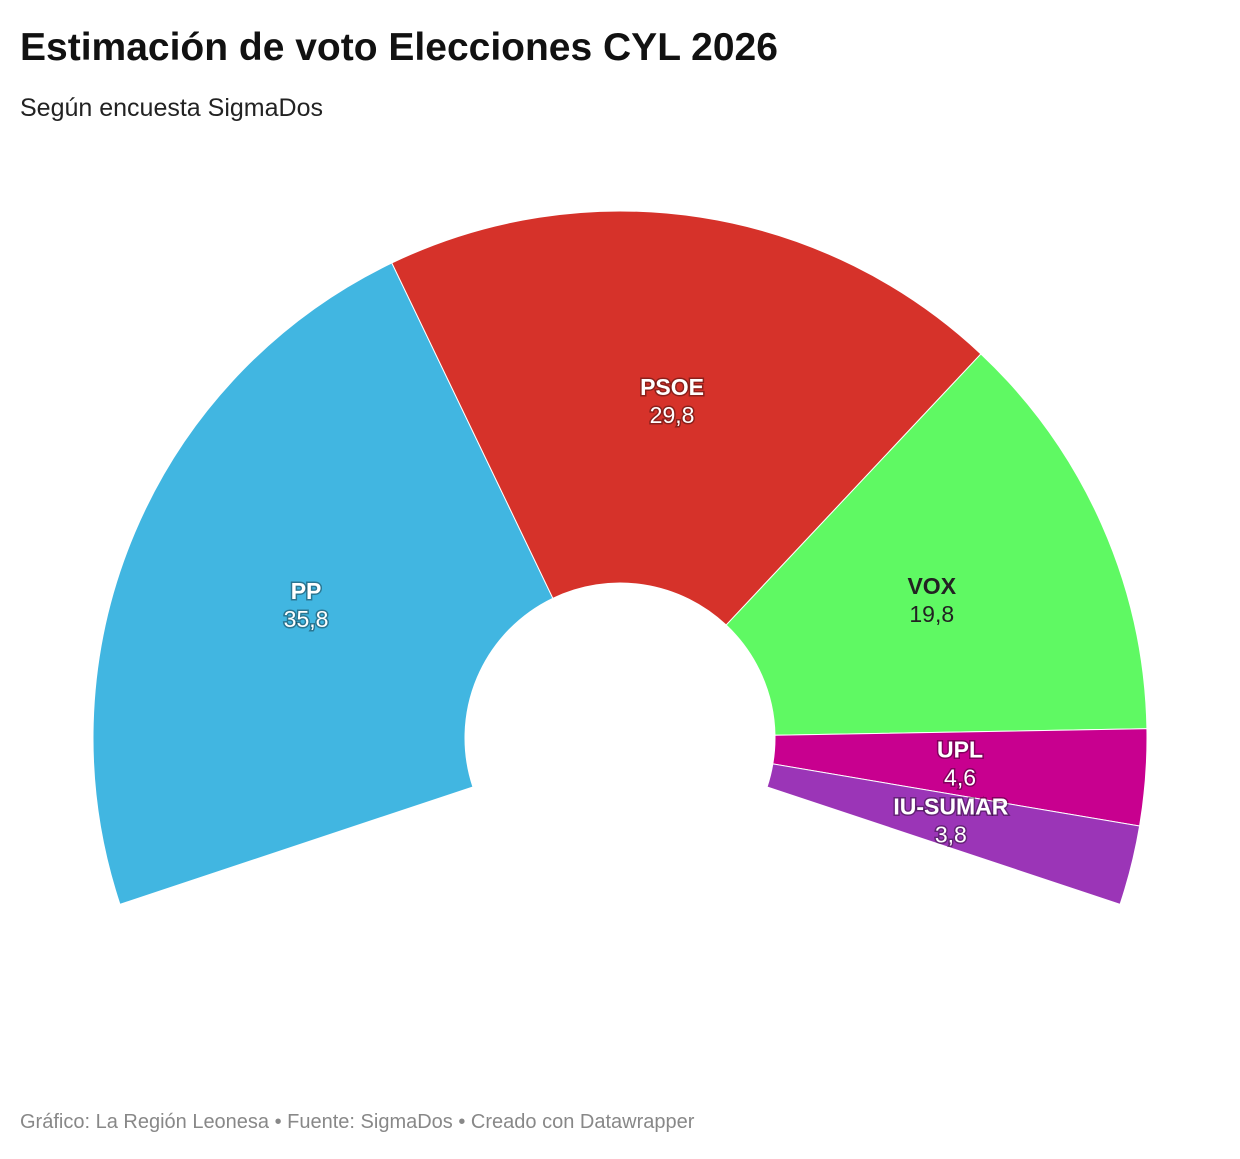 This screenshot has height=1159, width=1240. I want to click on slice-label: PP, so click(306, 591).